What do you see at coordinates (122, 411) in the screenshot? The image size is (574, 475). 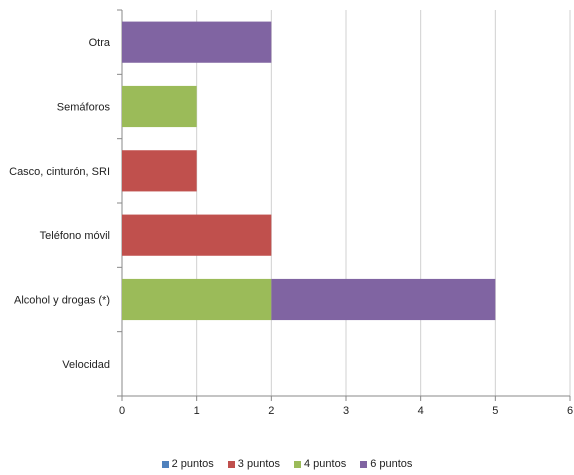 I see `x-tick-label: 0` at bounding box center [122, 411].